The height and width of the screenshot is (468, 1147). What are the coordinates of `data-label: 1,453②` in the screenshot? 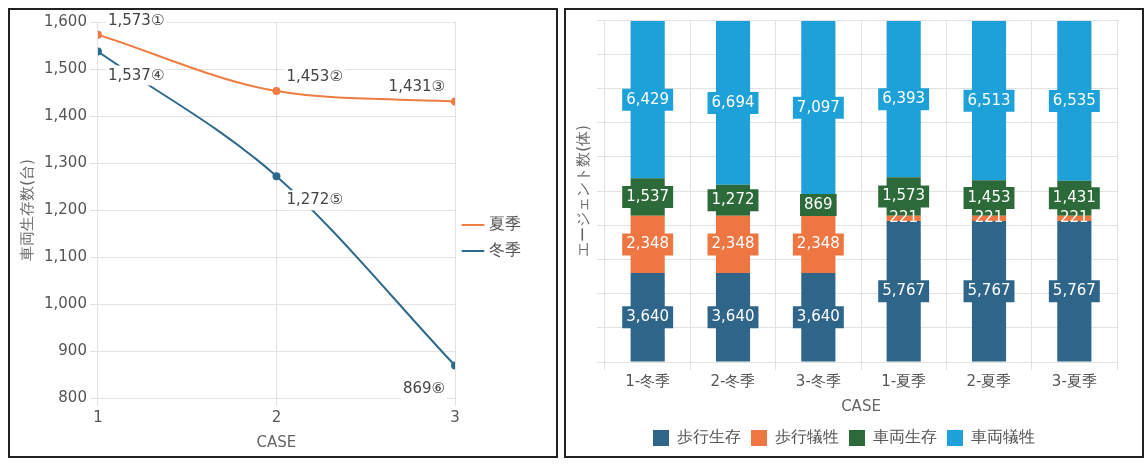 It's located at (314, 75).